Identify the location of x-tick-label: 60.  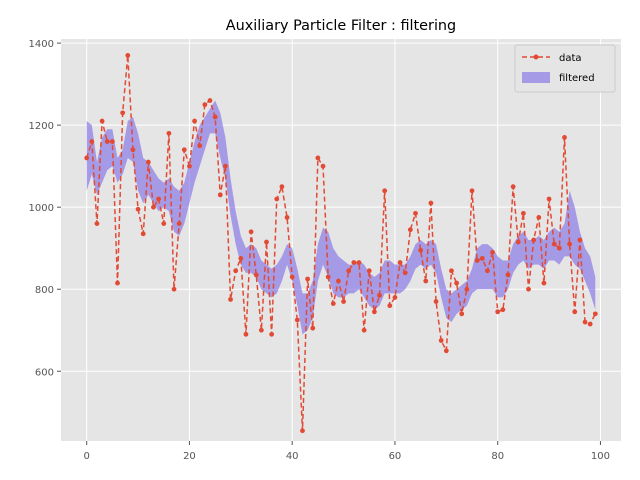
(395, 456).